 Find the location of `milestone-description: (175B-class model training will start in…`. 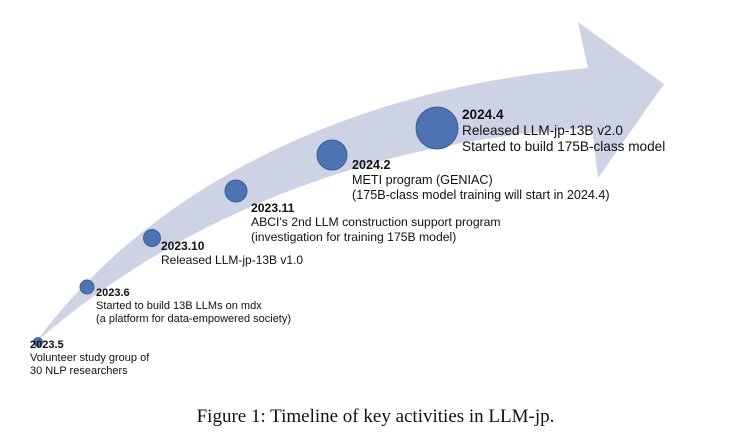

milestone-description: (175B-class model training will start in… is located at coordinates (481, 194).